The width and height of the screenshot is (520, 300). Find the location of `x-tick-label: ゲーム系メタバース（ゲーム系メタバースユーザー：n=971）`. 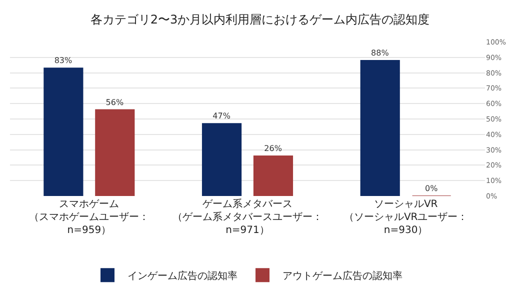

x-tick-label: ゲーム系メタバース（ゲーム系メタバースユーザー：n=971） is located at coordinates (247, 217).